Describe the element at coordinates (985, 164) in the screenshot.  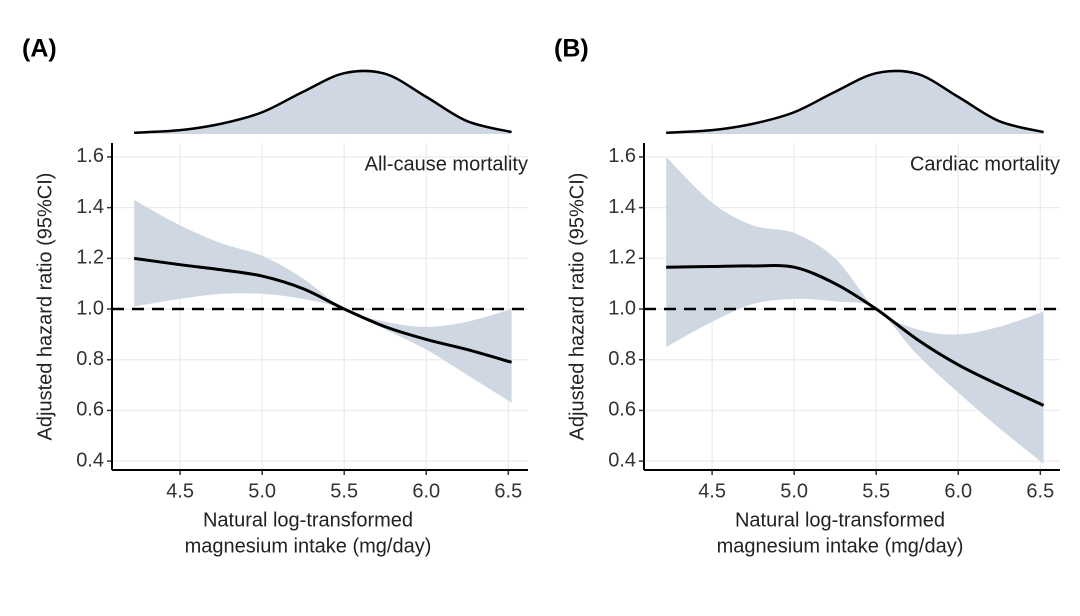
I see `annotation: Cardiac mortality` at that location.